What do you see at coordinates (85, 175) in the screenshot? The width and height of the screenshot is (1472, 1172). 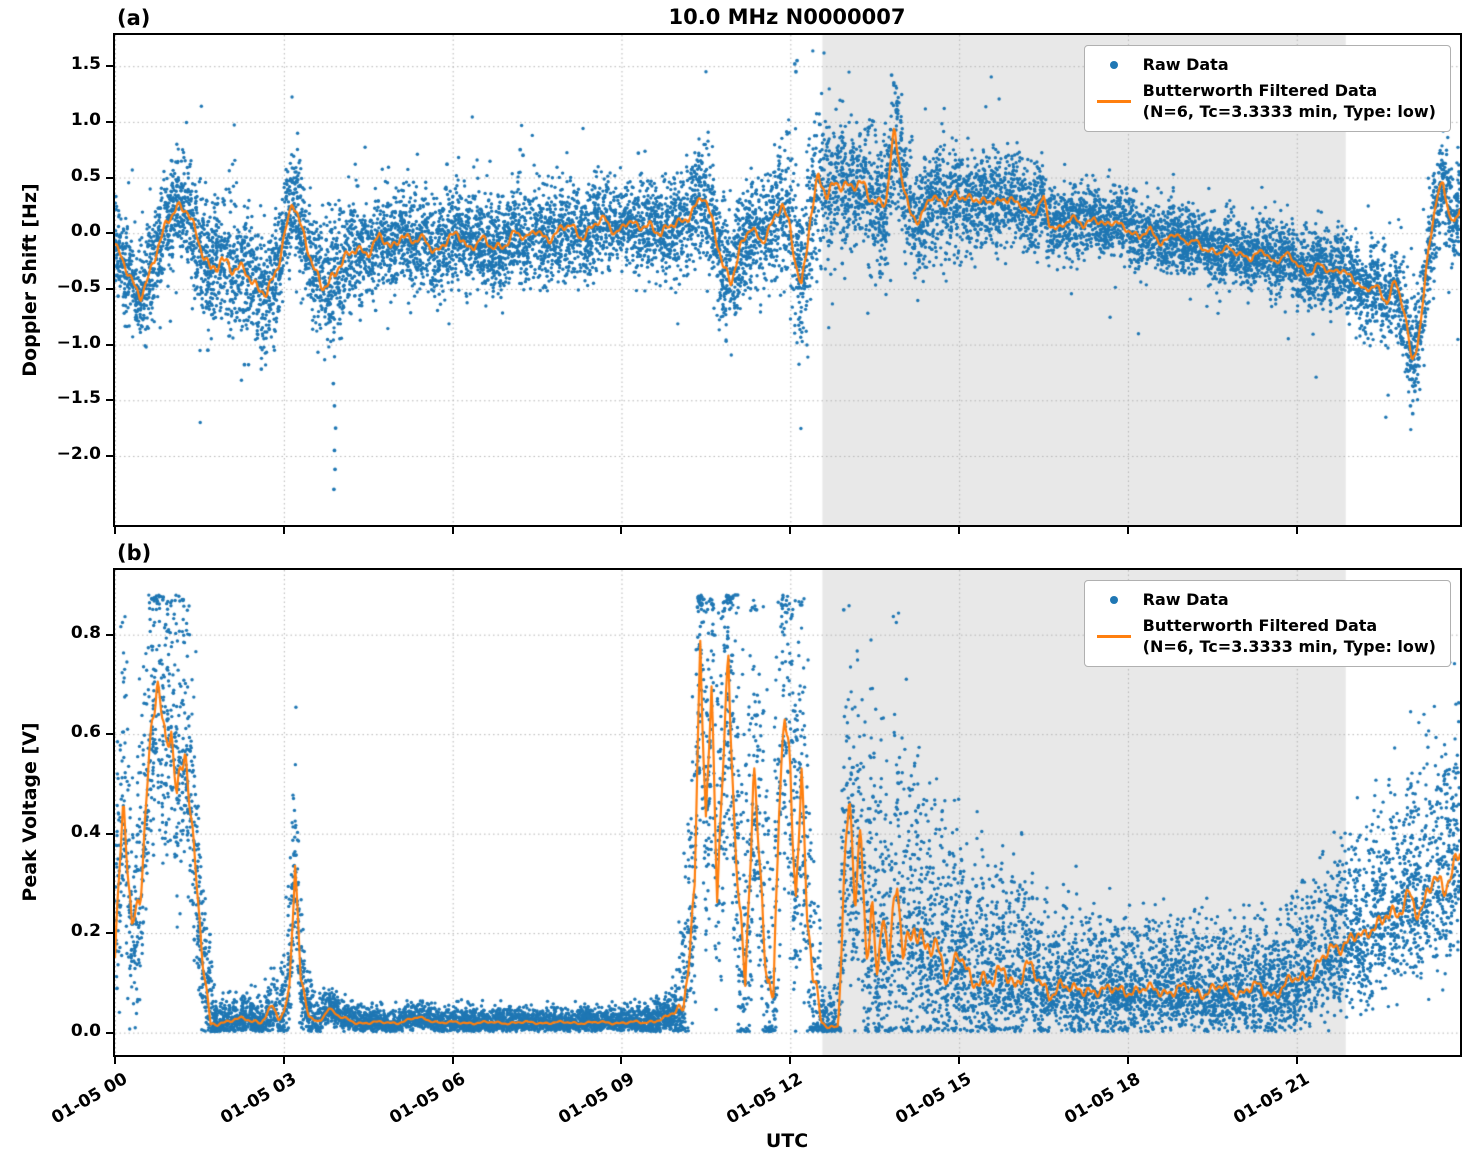 I see `y-tick-label: 0.5` at bounding box center [85, 175].